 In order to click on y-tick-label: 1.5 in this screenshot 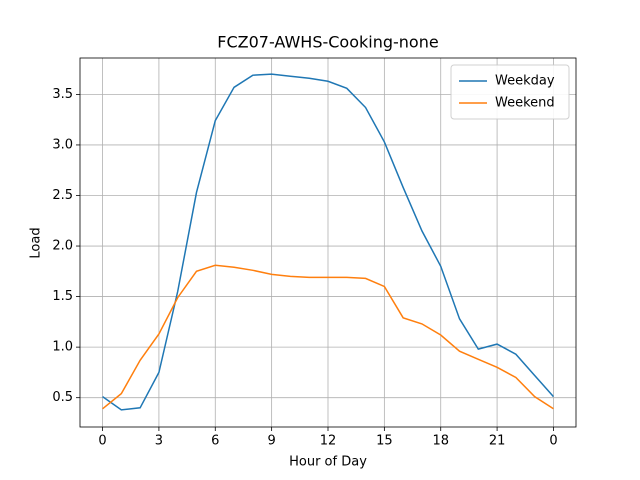, I will do `click(62, 296)`.